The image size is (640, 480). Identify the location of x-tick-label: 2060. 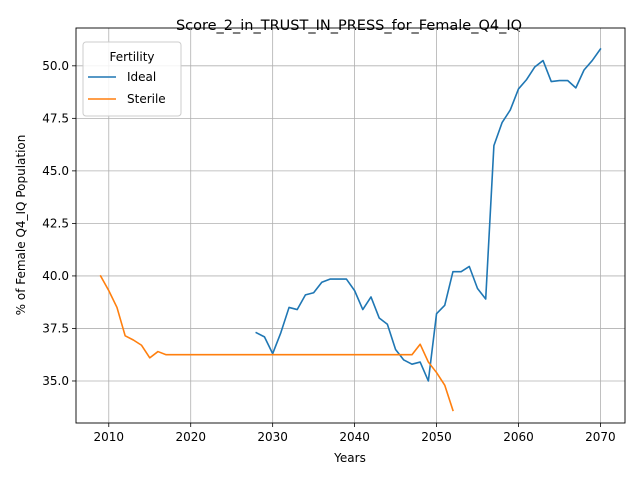
(518, 437).